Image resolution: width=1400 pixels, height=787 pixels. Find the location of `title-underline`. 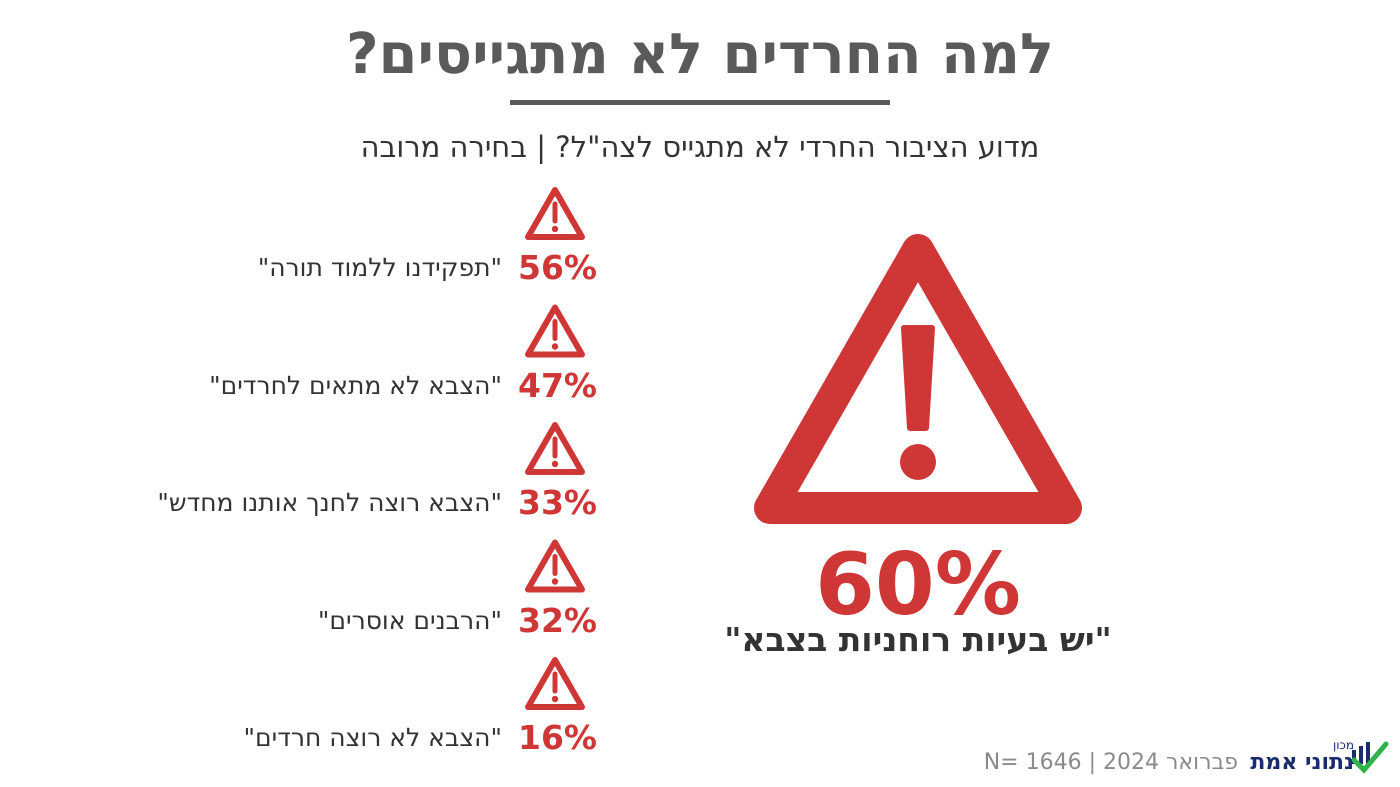

title-underline is located at coordinates (700, 102).